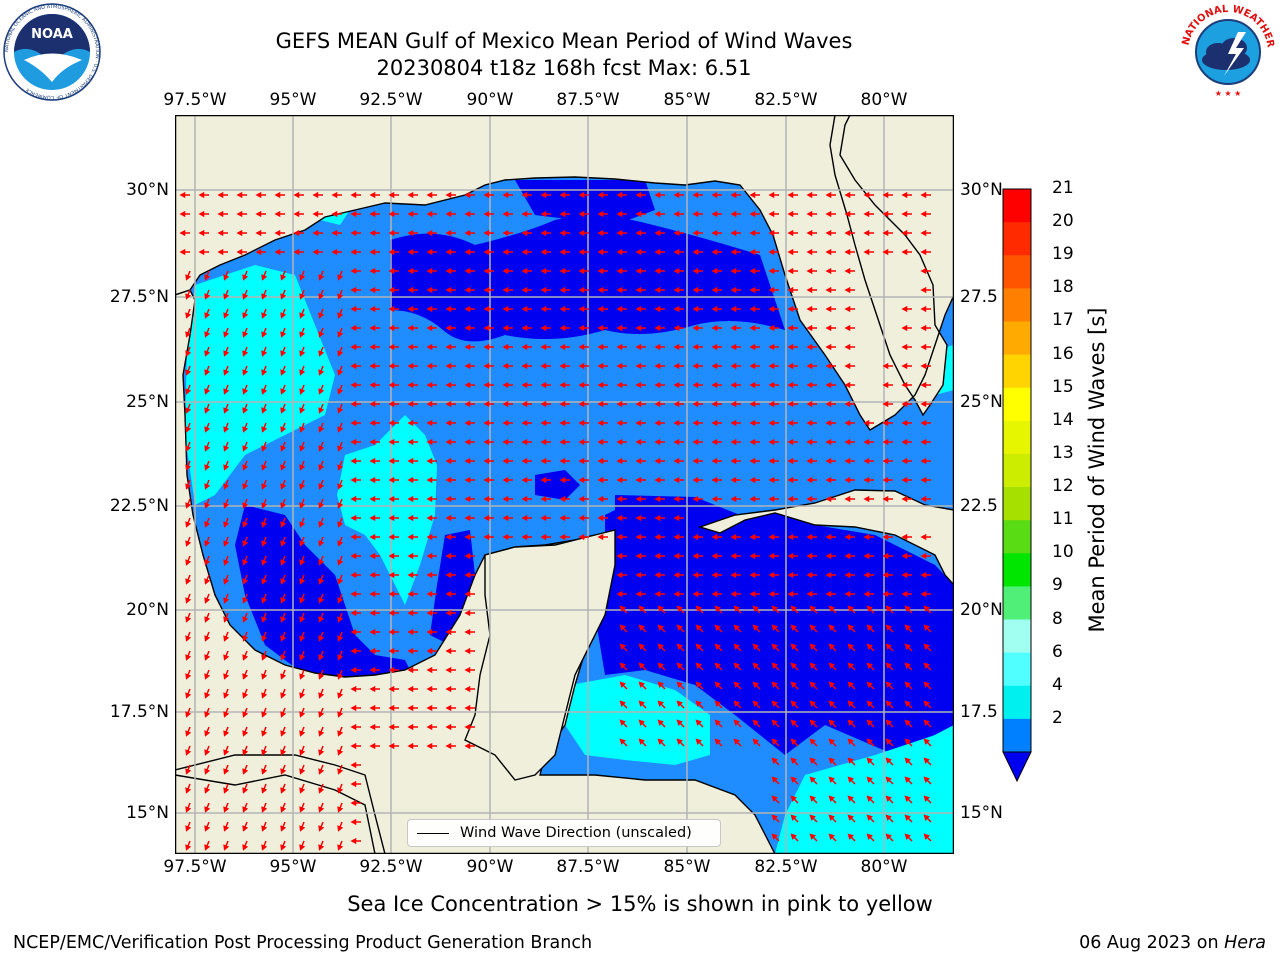  I want to click on lat-label: 20°N, so click(147, 610).